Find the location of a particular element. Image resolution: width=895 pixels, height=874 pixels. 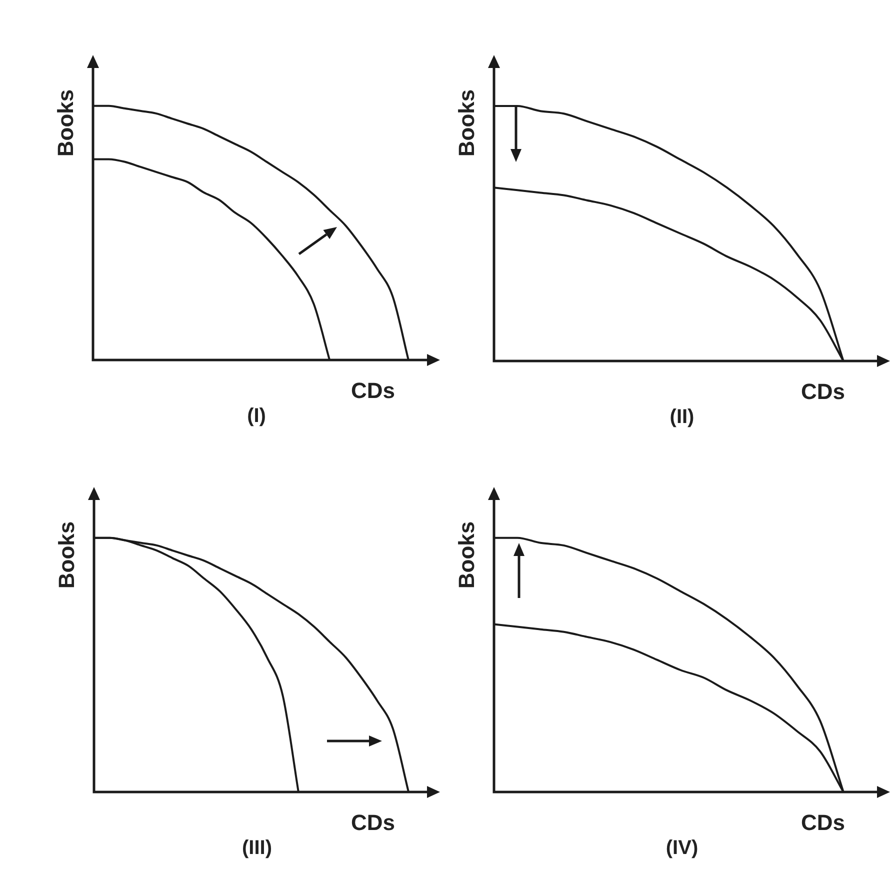

text: (II) is located at coordinates (682, 417).